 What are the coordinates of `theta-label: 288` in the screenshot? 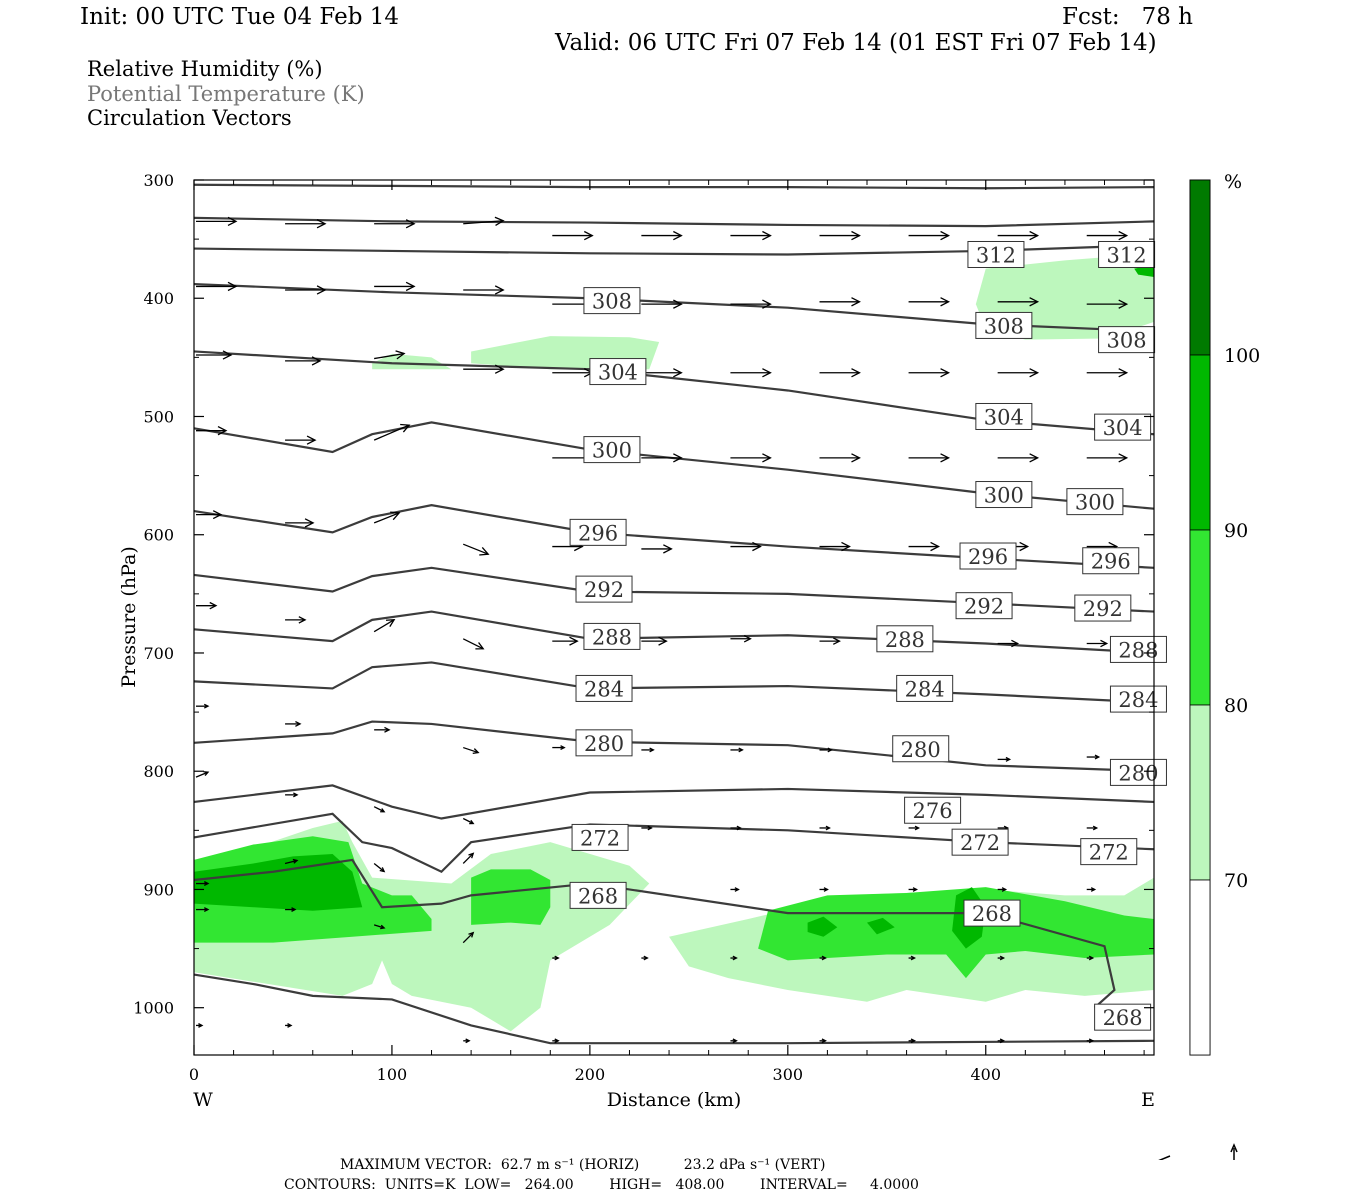 It's located at (1138, 649).